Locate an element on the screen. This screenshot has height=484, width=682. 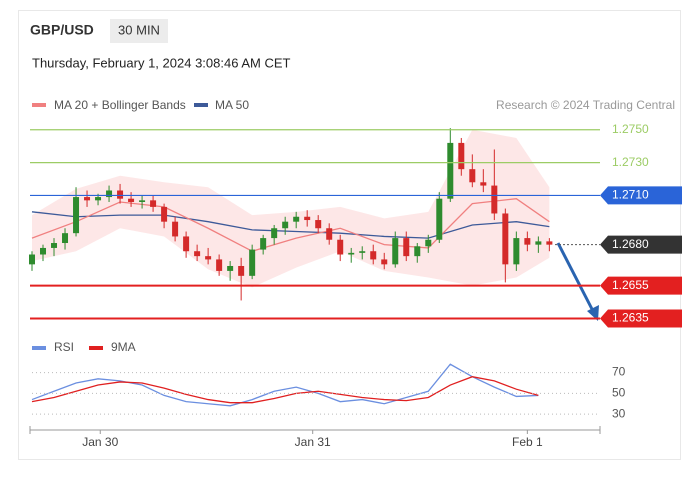
y-tick-label: 70 is located at coordinates (619, 372).